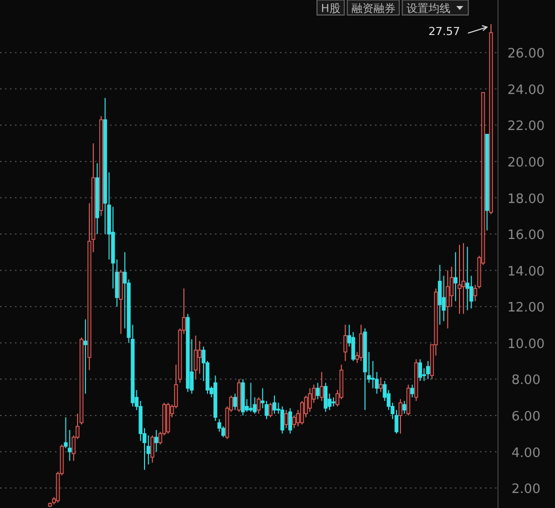  What do you see at coordinates (526, 344) in the screenshot?
I see `y-tick-label: 10.00` at bounding box center [526, 344].